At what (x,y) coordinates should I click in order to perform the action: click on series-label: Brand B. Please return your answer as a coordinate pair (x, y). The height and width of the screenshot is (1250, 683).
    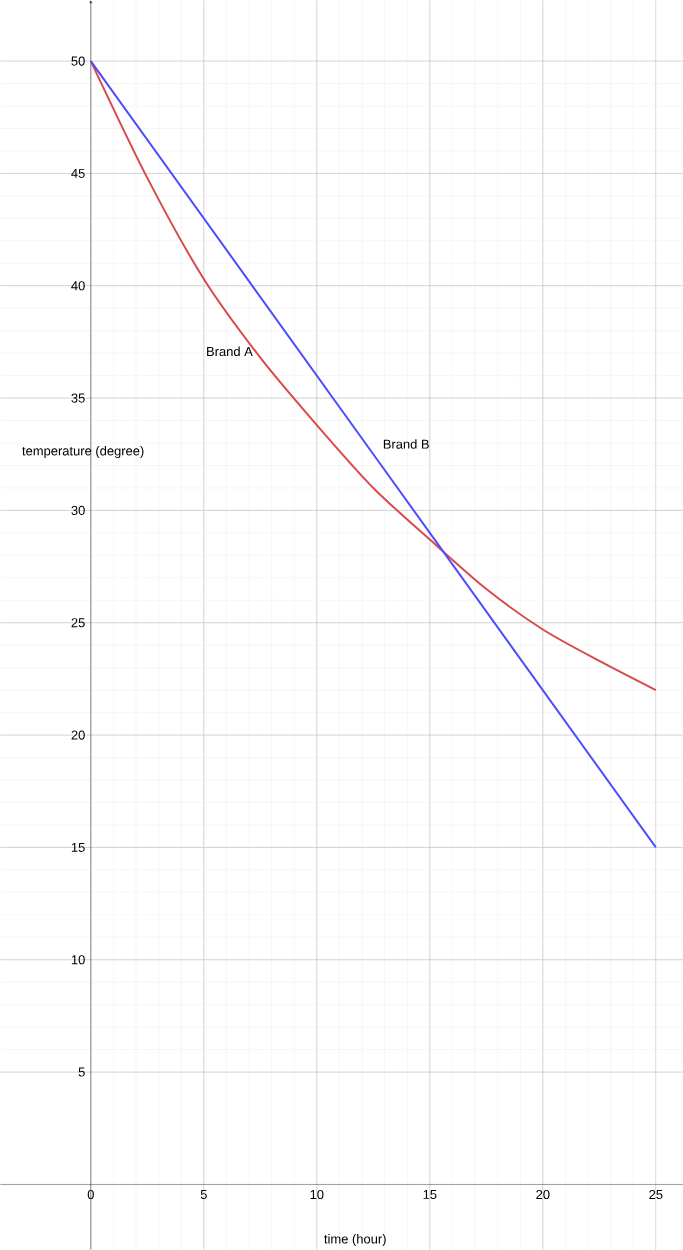
    Looking at the image, I should click on (406, 444).